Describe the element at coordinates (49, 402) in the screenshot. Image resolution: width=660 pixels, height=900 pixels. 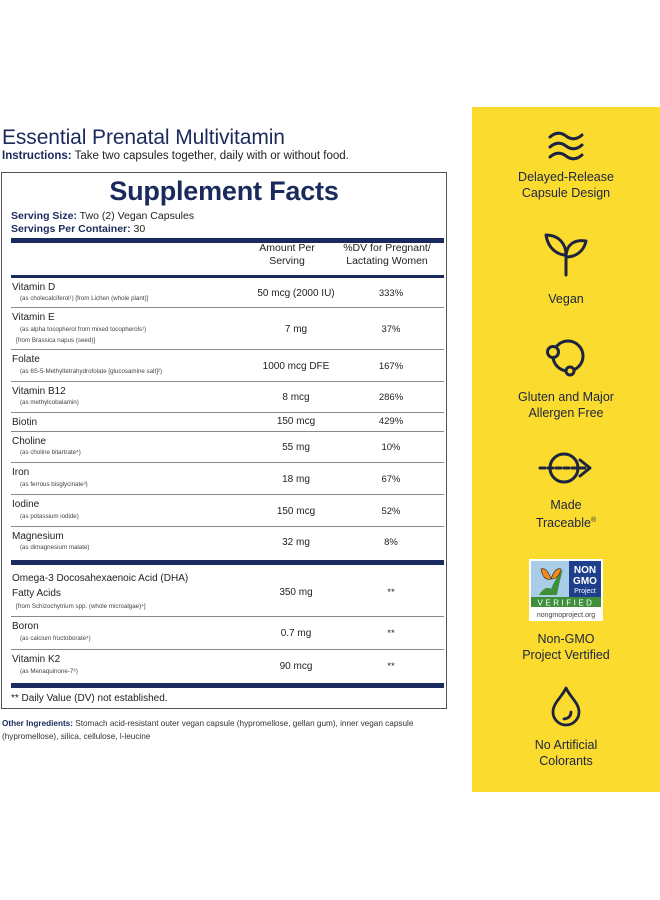
I see `nutrient-source: (as methylcobalamin)` at that location.